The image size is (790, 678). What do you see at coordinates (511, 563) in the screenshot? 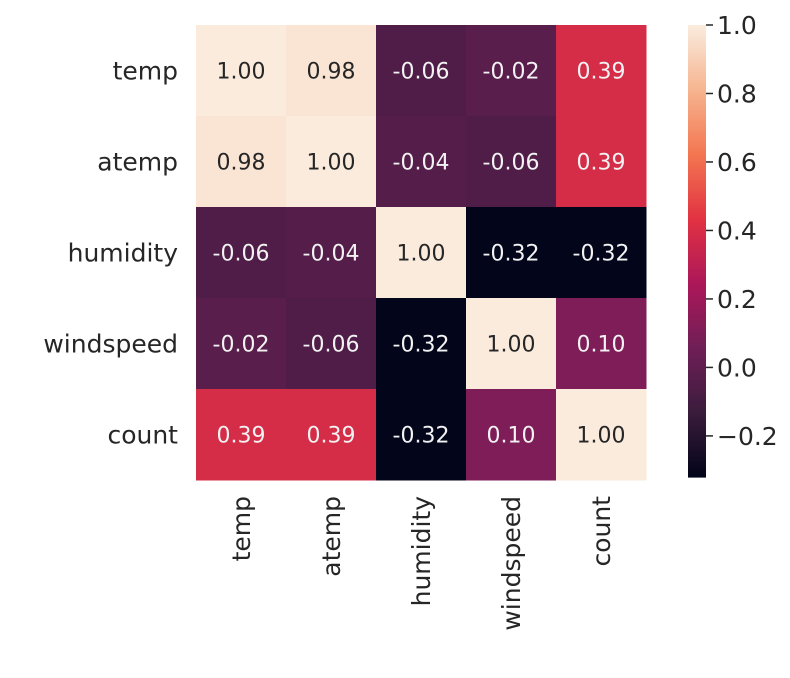
I see `x-tick-label-windspeed: windspeed` at bounding box center [511, 563].